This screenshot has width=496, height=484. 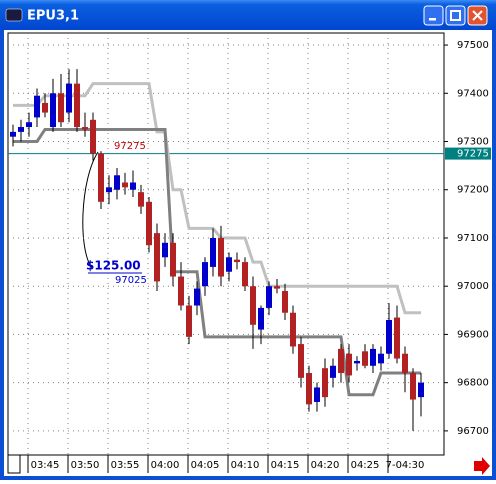 What do you see at coordinates (473, 238) in the screenshot?
I see `y-tick-label: 97100` at bounding box center [473, 238].